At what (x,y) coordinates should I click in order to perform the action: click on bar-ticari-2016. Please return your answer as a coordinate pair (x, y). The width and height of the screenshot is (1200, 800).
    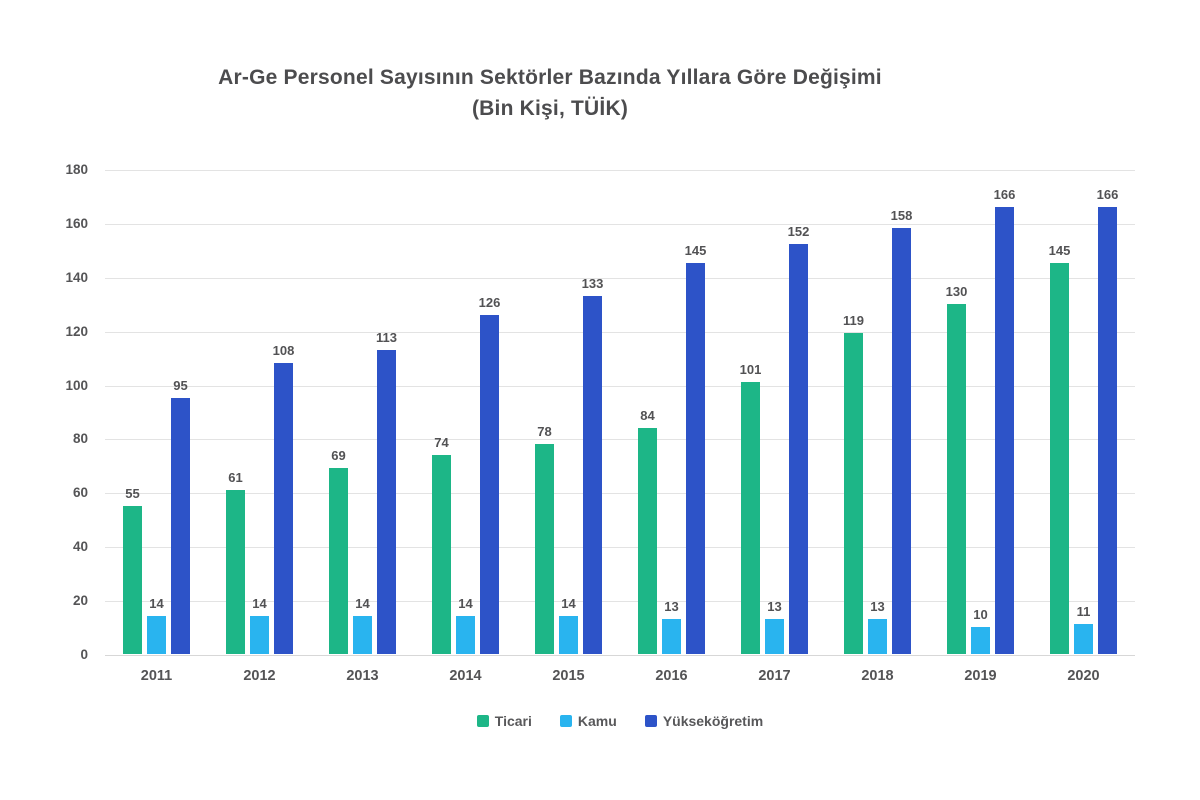
    Looking at the image, I should click on (647, 540).